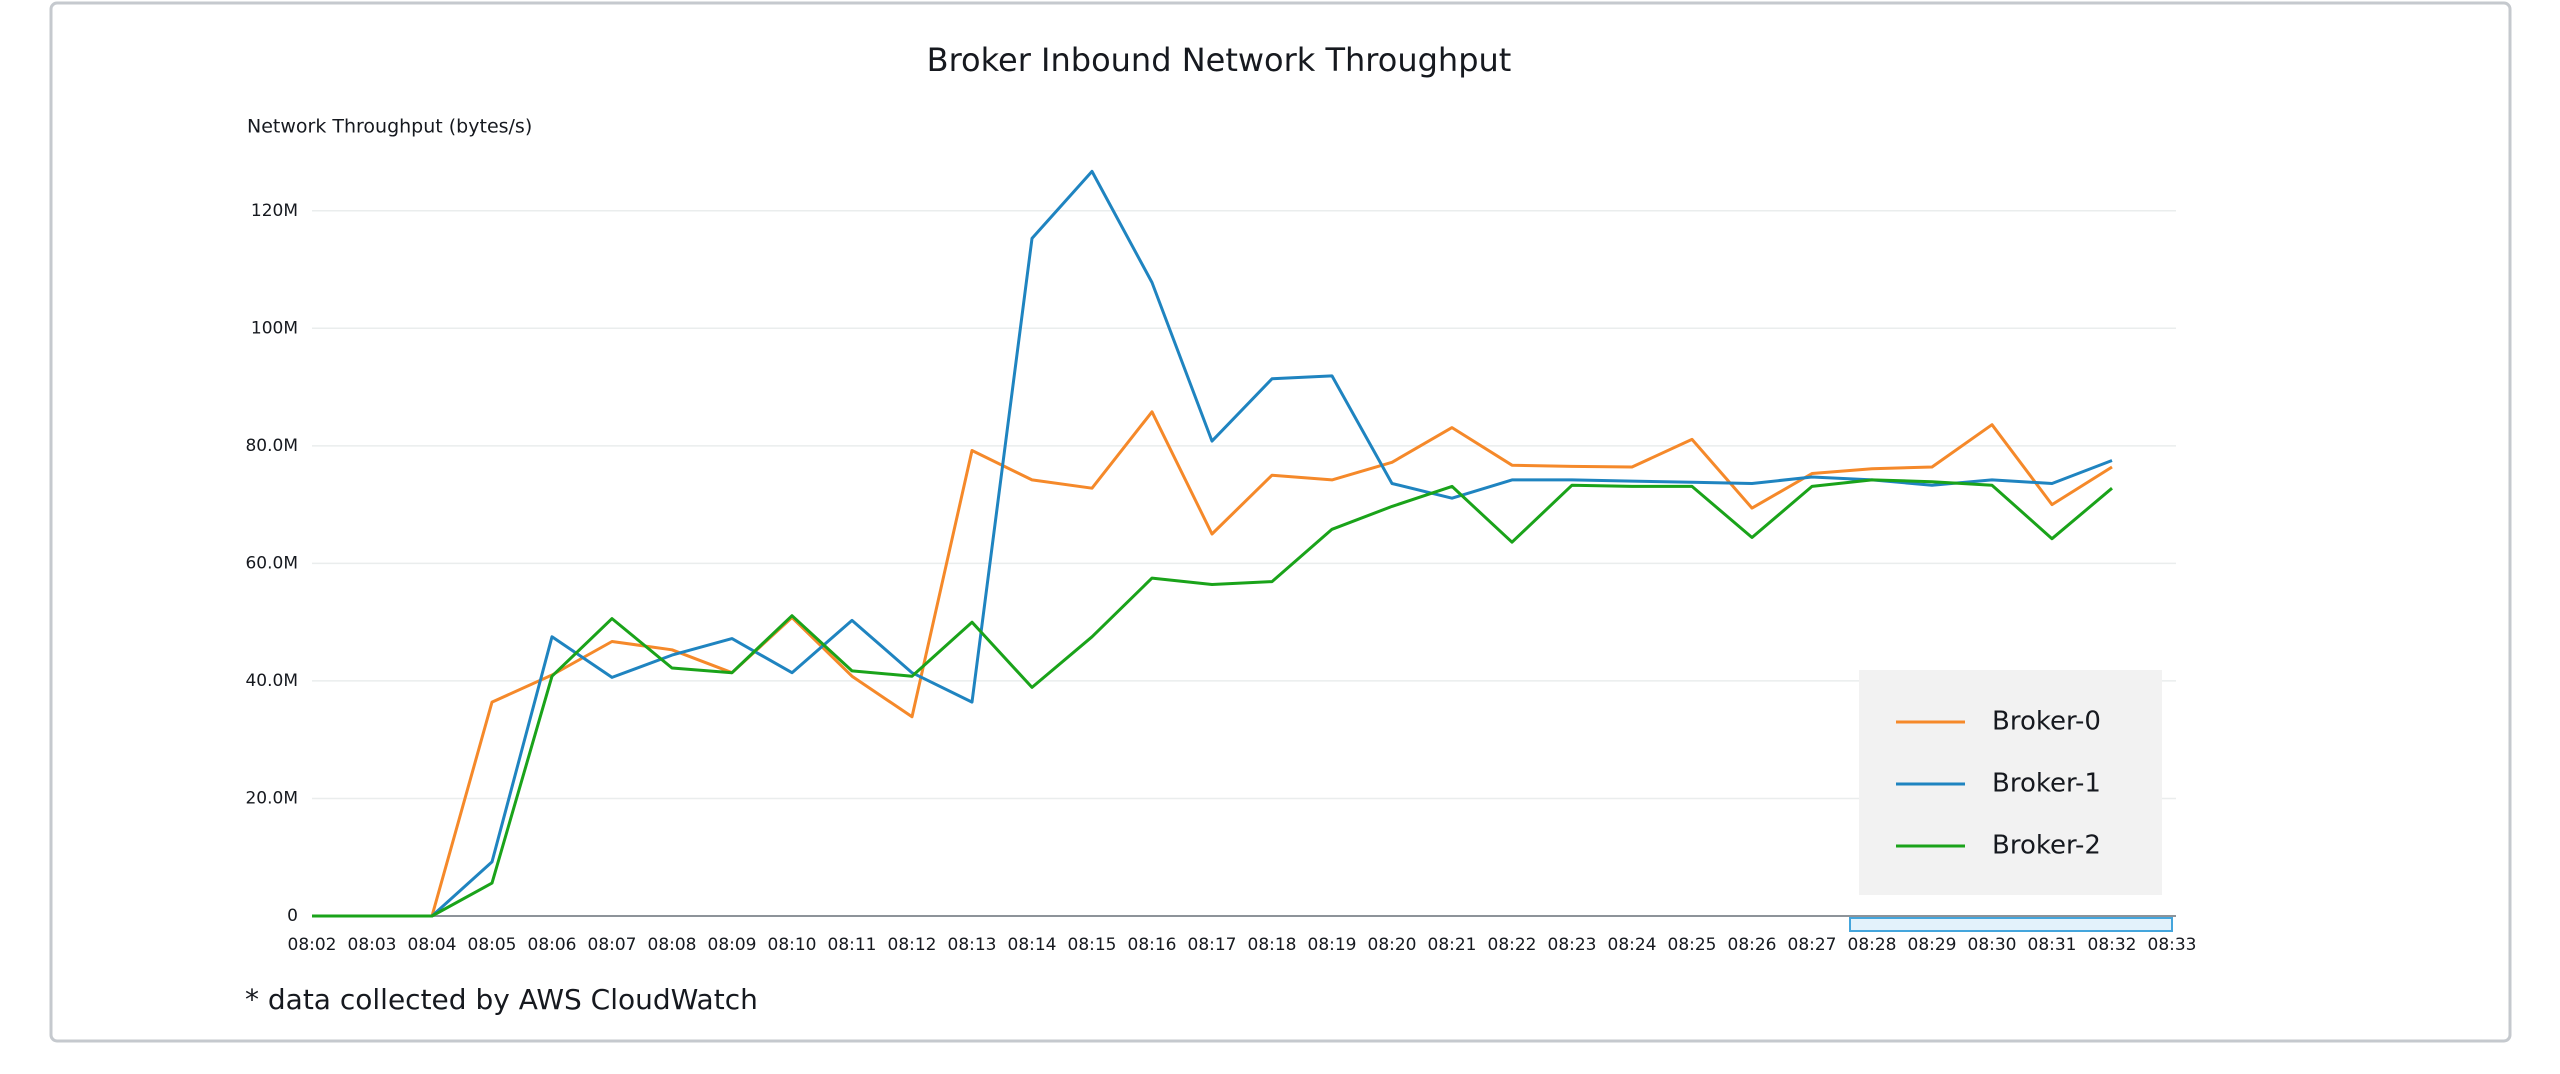 The image size is (2560, 1074). Describe the element at coordinates (274, 328) in the screenshot. I see `y-tick-label: 100M` at that location.